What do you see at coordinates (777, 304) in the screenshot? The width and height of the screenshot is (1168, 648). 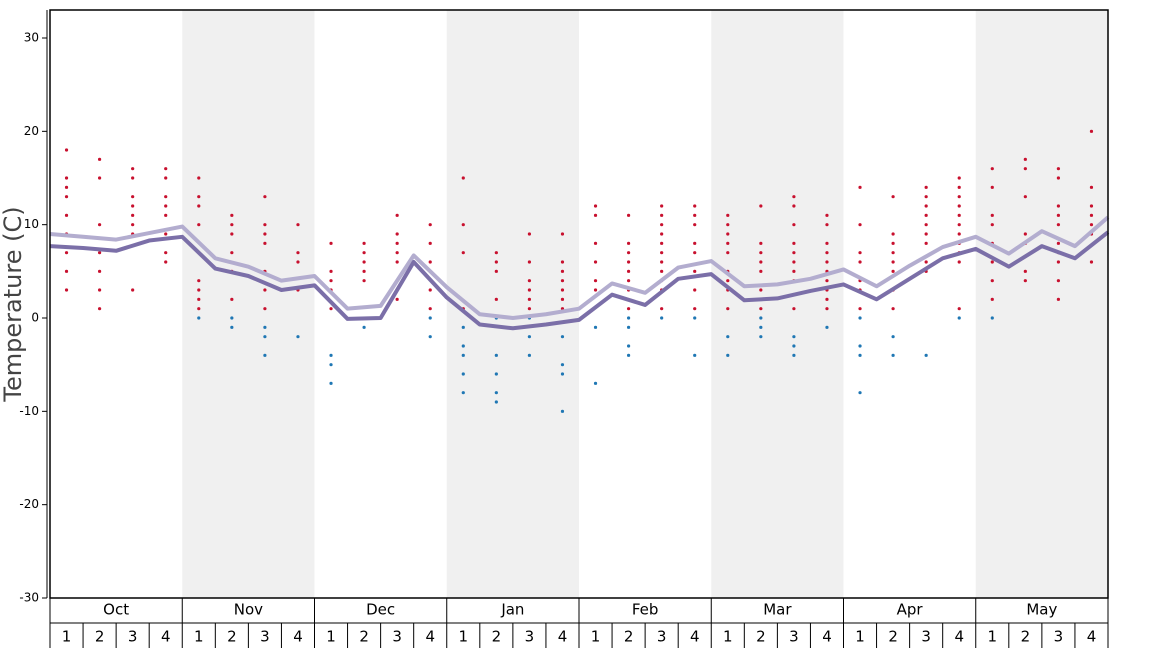 I see `month-shade` at bounding box center [777, 304].